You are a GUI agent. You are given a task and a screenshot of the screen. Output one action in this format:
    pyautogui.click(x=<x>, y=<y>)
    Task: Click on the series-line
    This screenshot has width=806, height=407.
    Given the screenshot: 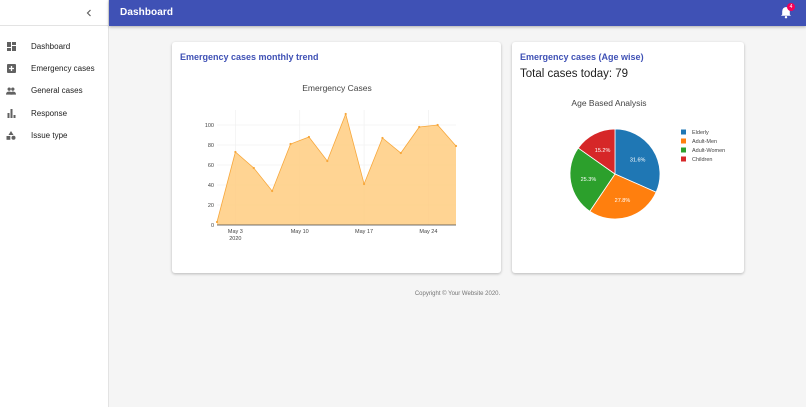 What is the action you would take?
    pyautogui.click(x=336, y=167)
    